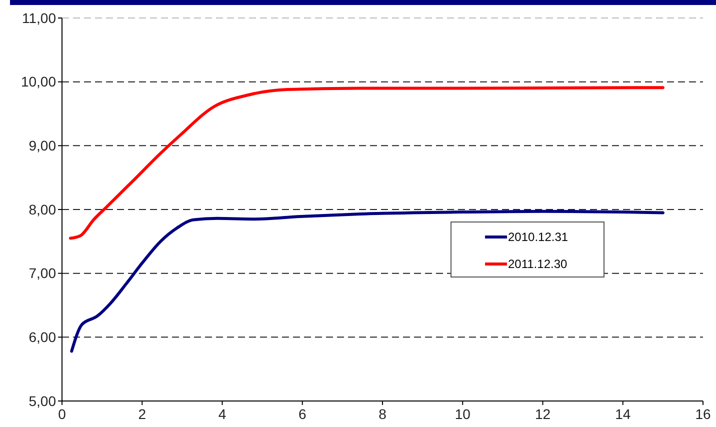 The image size is (716, 427). What do you see at coordinates (142, 414) in the screenshot?
I see `x-tick-label: 2` at bounding box center [142, 414].